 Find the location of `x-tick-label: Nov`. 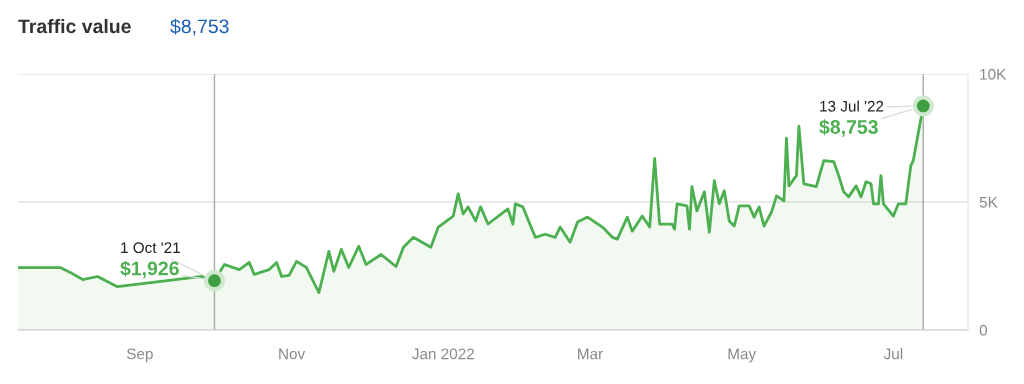

x-tick-label: Nov is located at coordinates (292, 354).